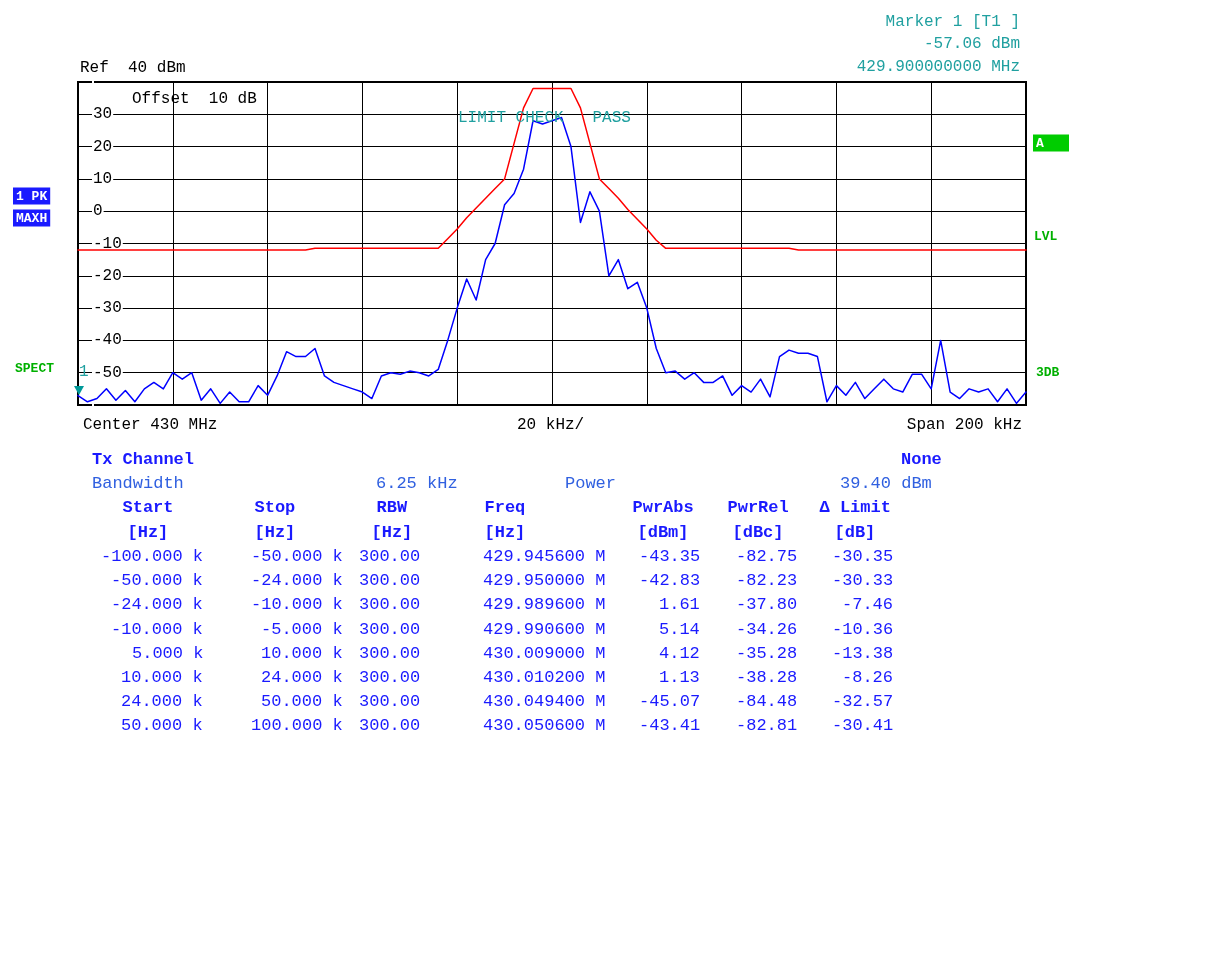  Describe the element at coordinates (544, 677) in the screenshot. I see `text: 430.010200 M` at that location.